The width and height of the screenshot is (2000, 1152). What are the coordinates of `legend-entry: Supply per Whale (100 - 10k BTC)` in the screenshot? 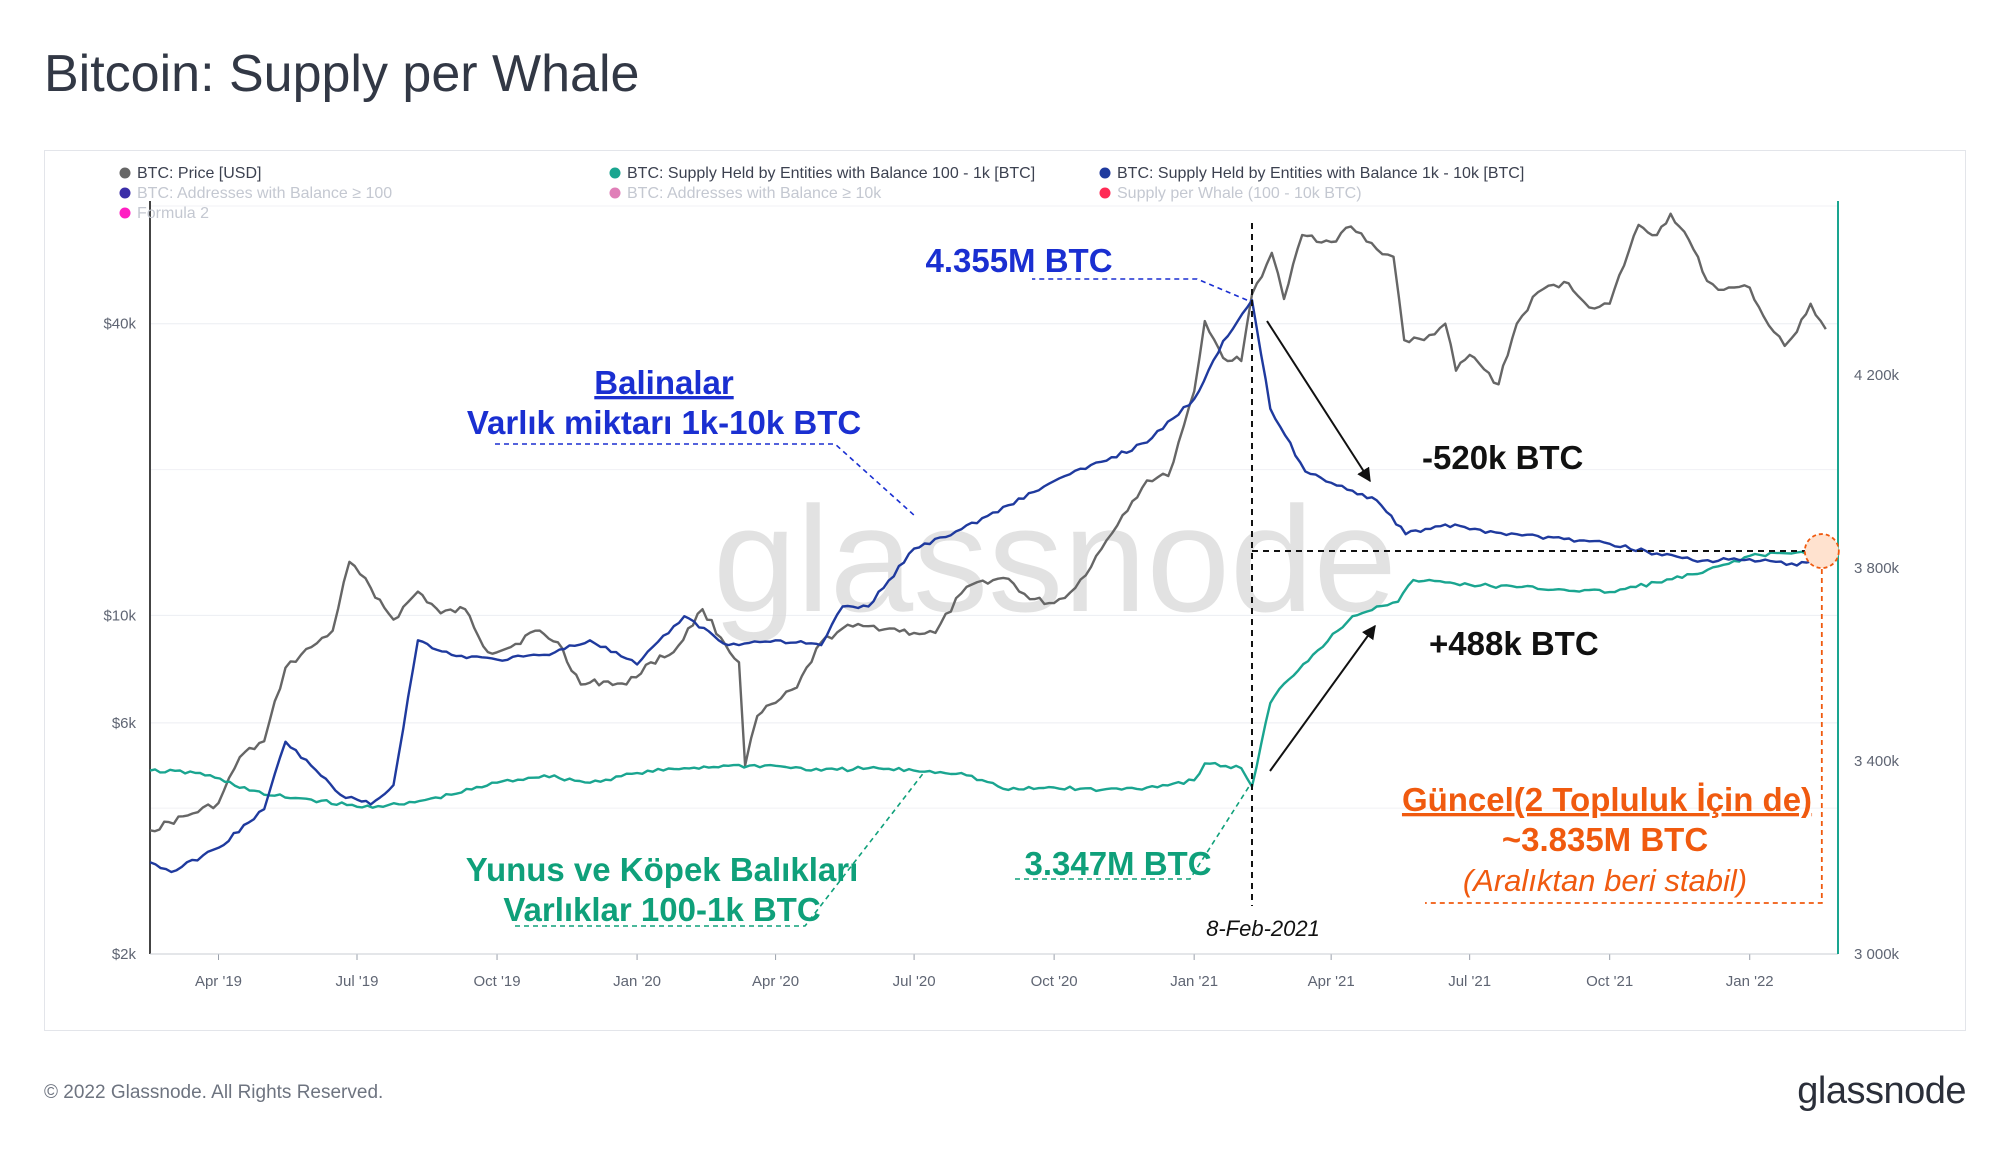 It's located at (1239, 193).